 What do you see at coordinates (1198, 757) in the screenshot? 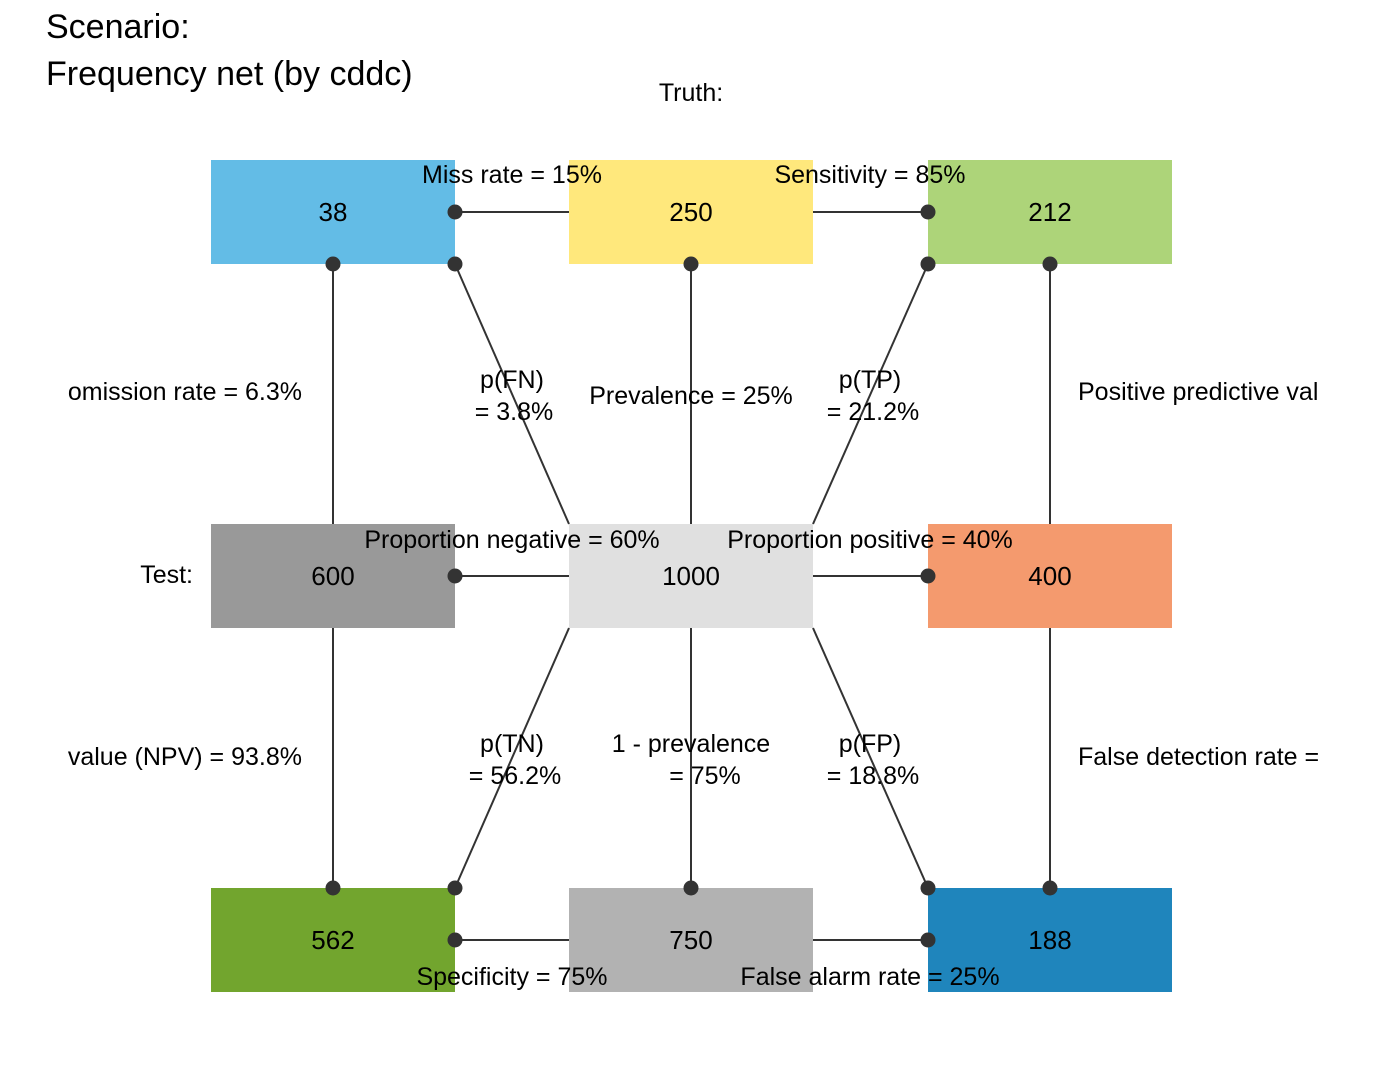
I see `label-false-detection-rate: False detection rate =` at bounding box center [1198, 757].